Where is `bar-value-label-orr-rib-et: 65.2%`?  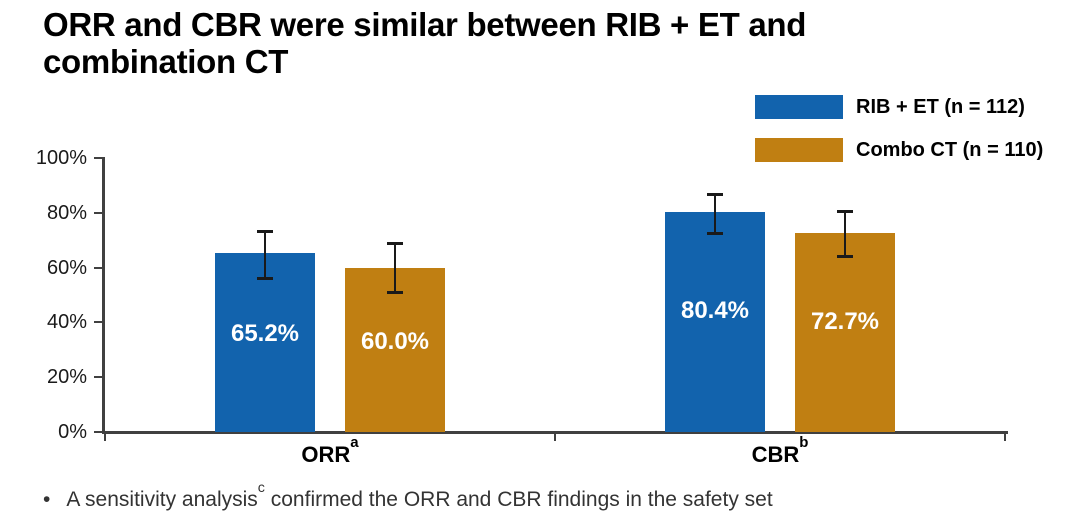
bar-value-label-orr-rib-et: 65.2% is located at coordinates (265, 333).